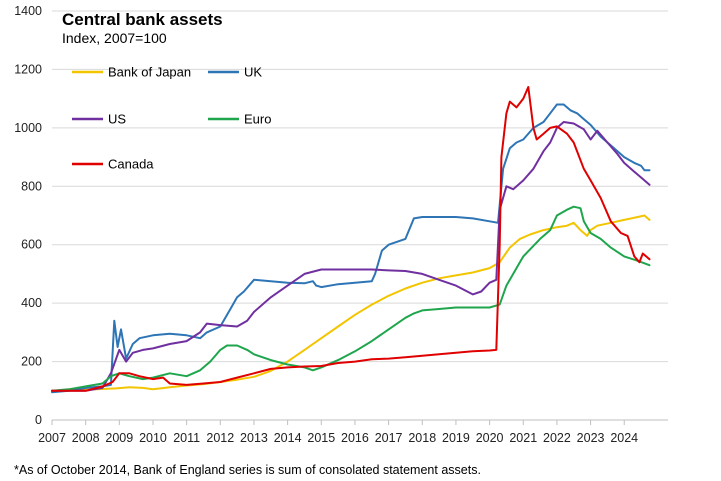  I want to click on x-tick-label: 2016, so click(355, 438).